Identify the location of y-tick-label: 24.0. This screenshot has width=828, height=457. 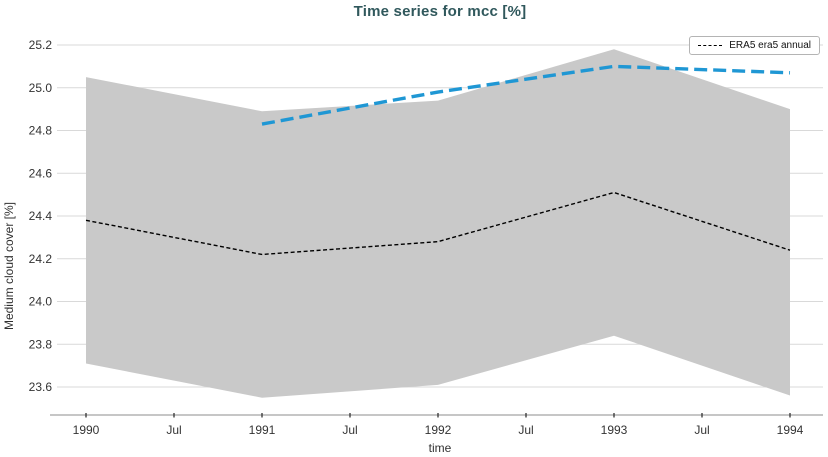
(41, 302).